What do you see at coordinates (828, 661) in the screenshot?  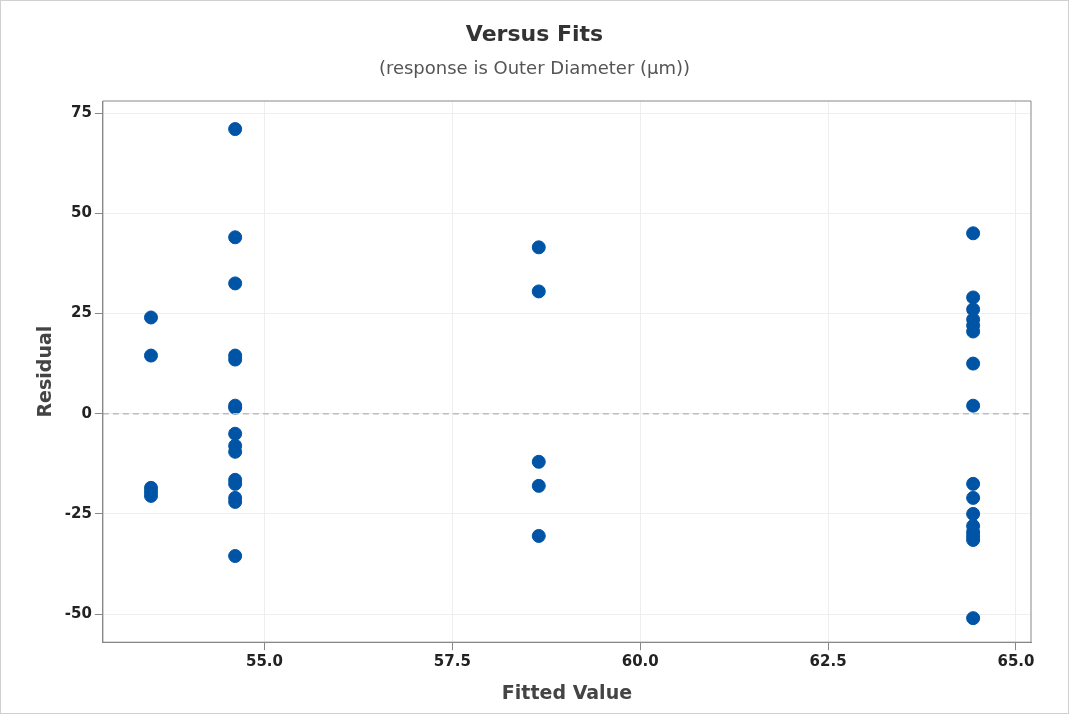 I see `x-tick-label: 62.5` at bounding box center [828, 661].